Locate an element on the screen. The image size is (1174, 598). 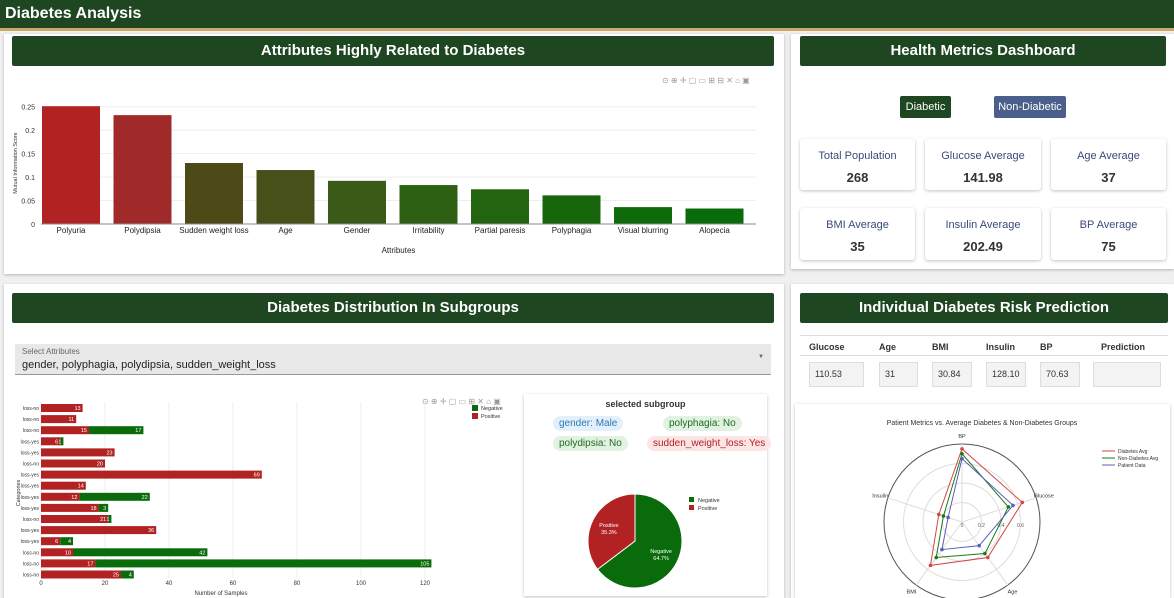
x-axis-label: Number of Samples is located at coordinates (220, 594).